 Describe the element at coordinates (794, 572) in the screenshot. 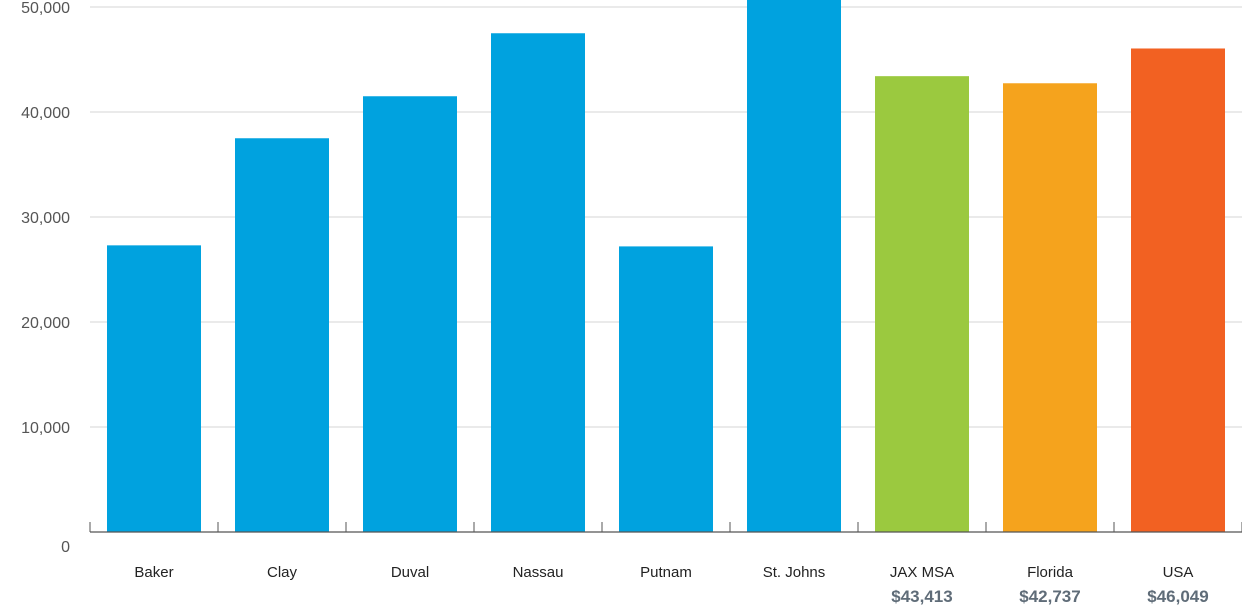

I see `x-tick-label: St. Johns` at that location.